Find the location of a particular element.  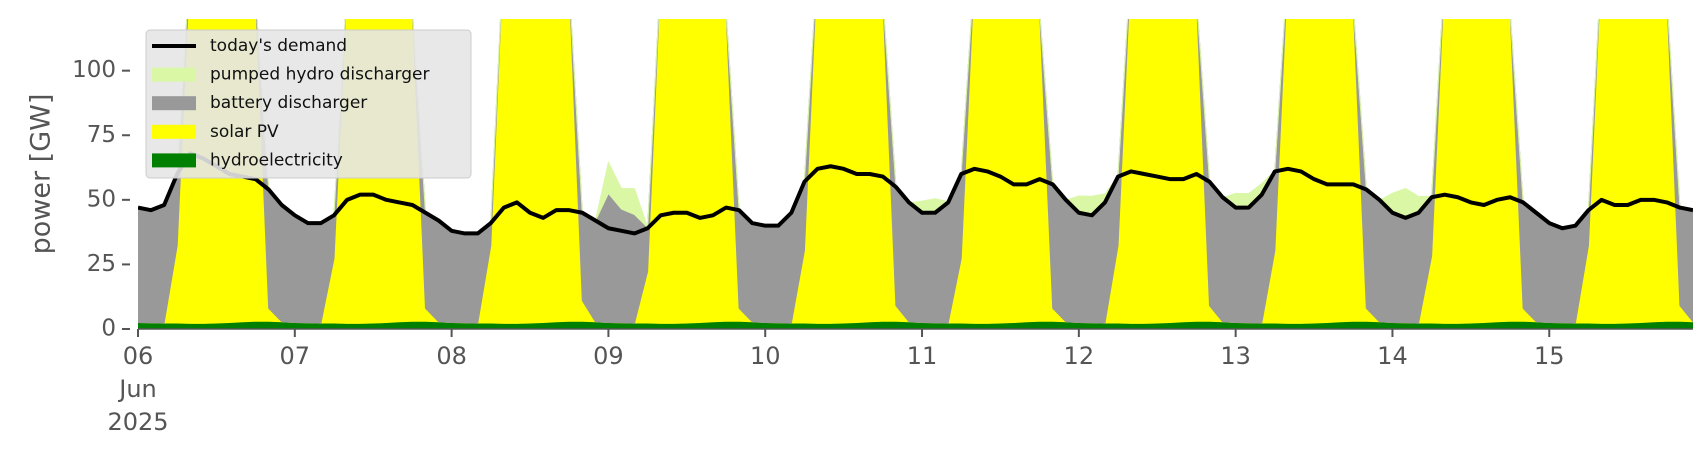

y-tick-label: 100 is located at coordinates (94, 70).